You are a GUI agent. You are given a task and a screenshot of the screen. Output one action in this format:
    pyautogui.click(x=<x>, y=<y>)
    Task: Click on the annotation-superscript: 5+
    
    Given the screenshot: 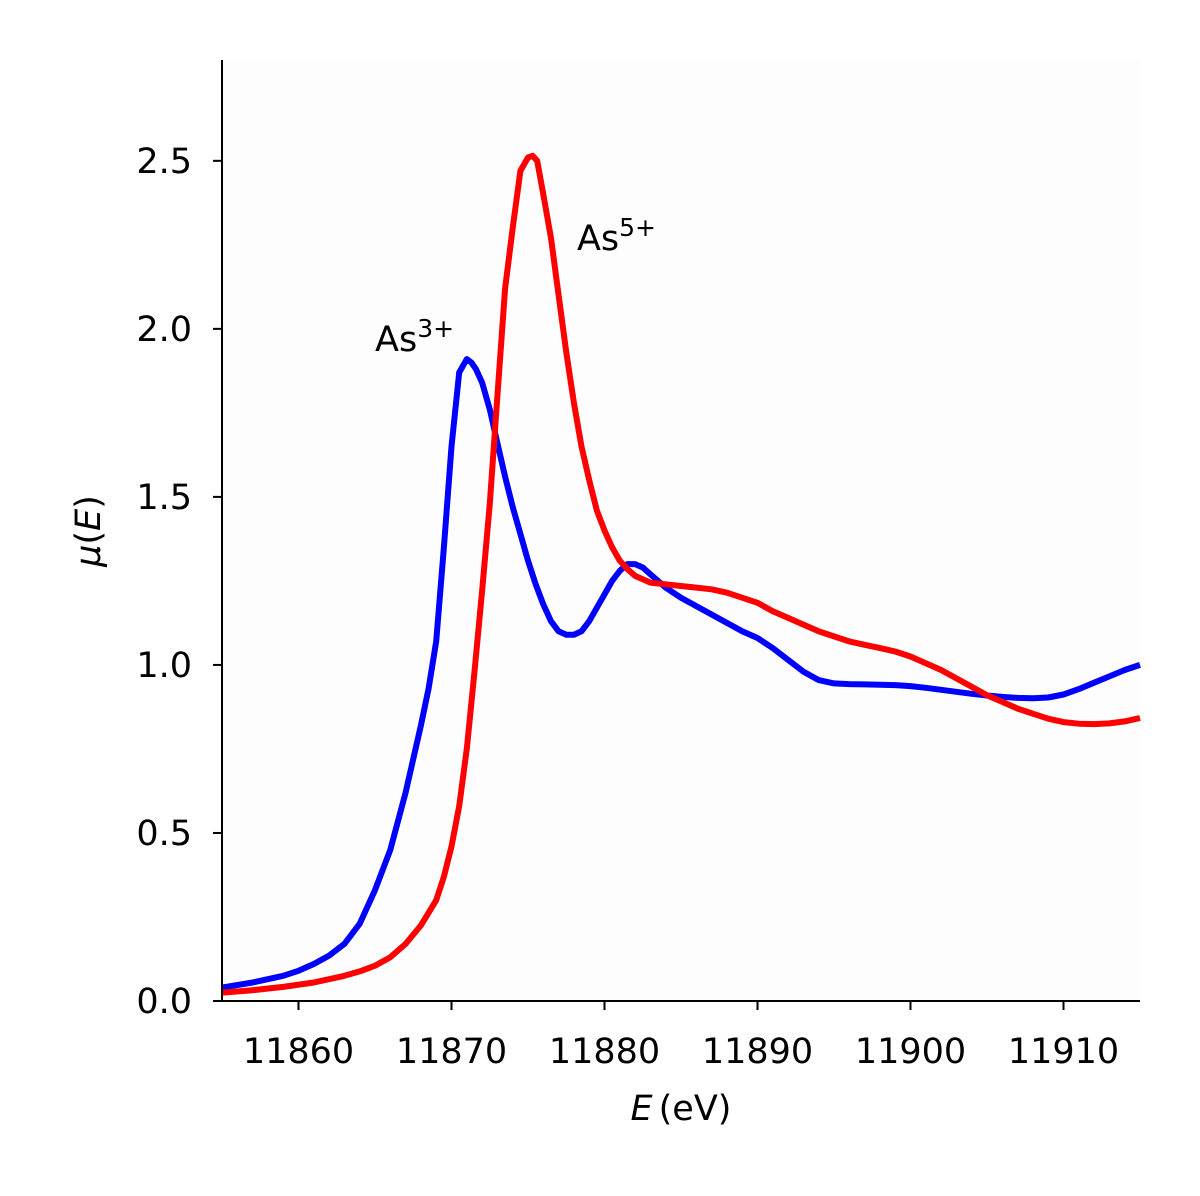 What is the action you would take?
    pyautogui.click(x=637, y=227)
    